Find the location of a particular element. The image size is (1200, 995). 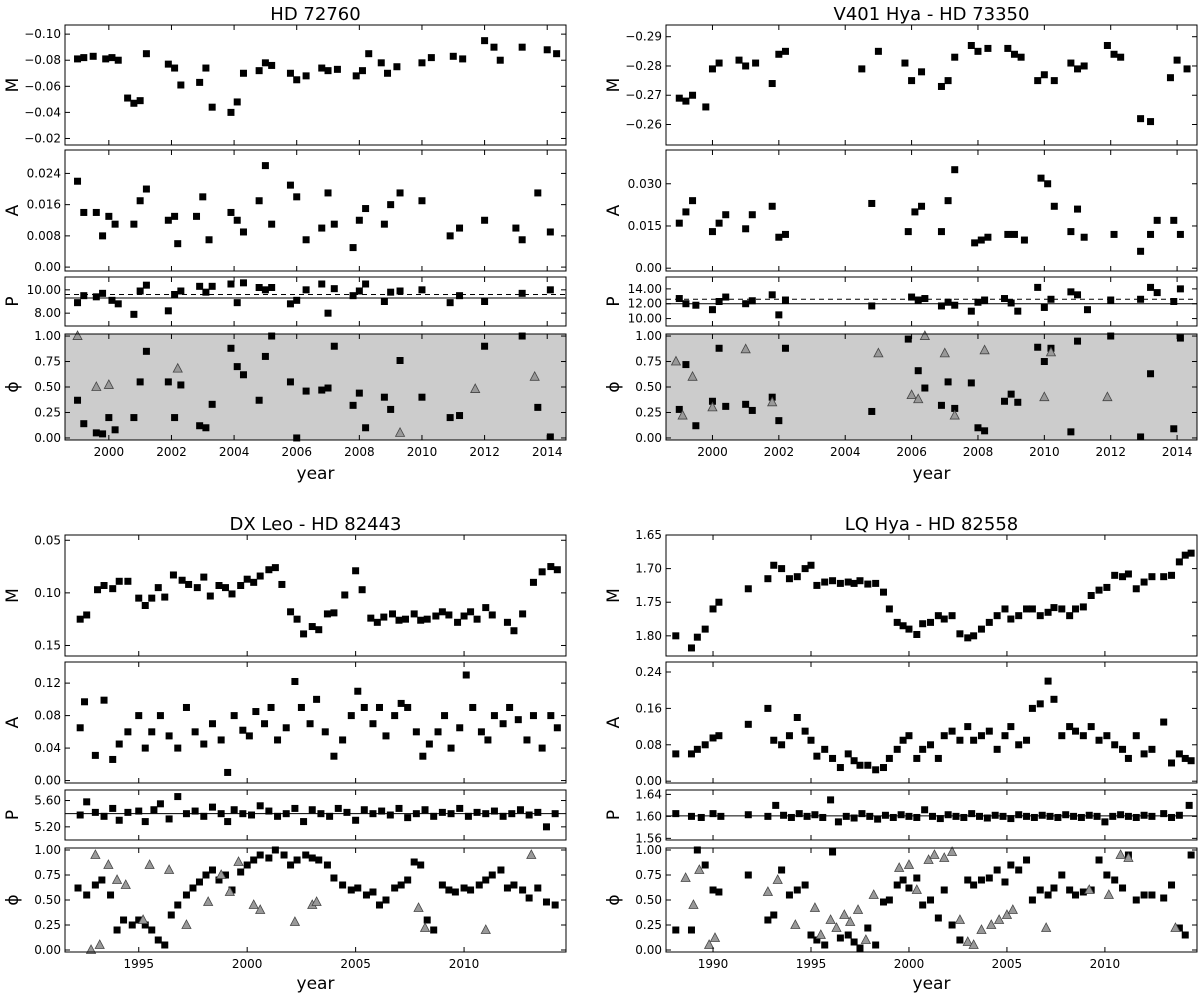

y-axis-label: M is located at coordinates (13, 595).